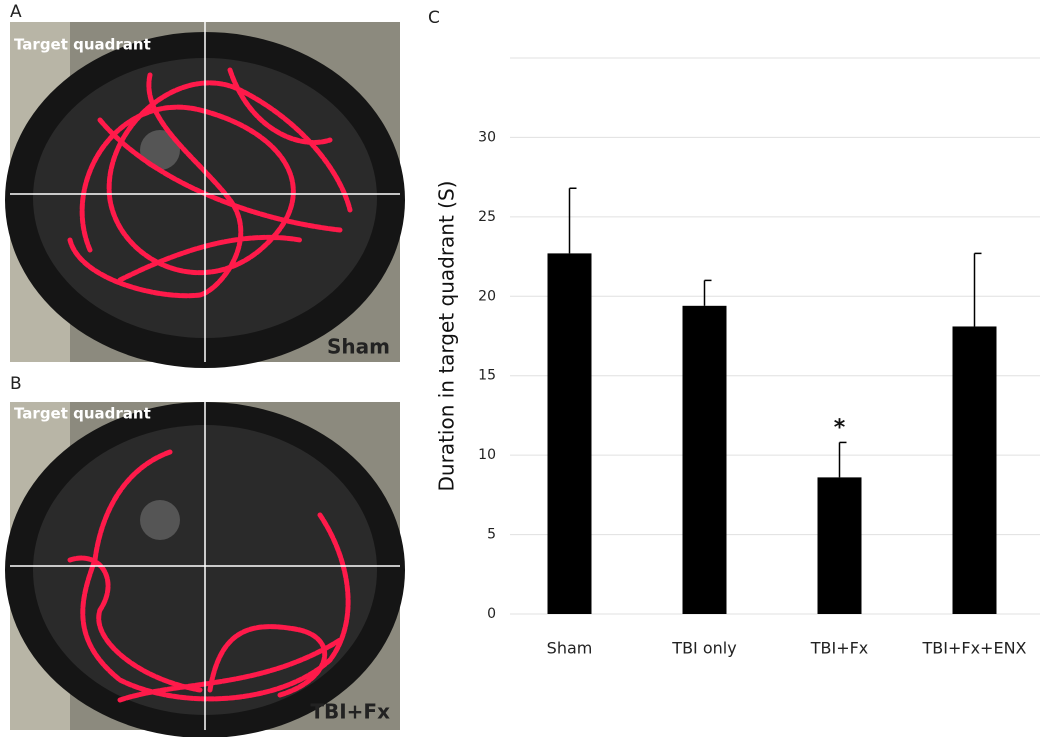 This screenshot has height=737, width=1050. I want to click on x-tick-label: TBI only, so click(703, 648).